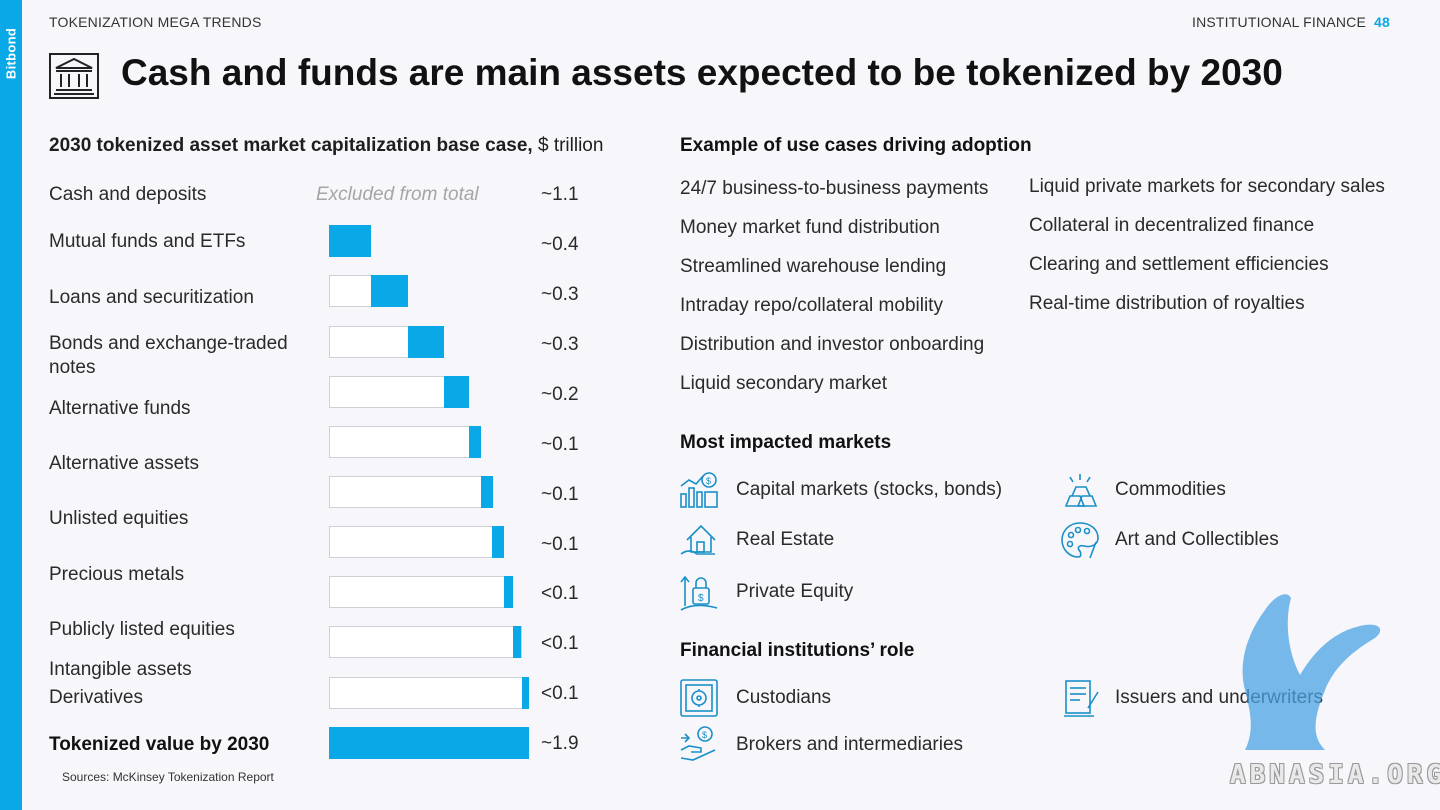  Describe the element at coordinates (698, 539) in the screenshot. I see `house-icon` at that location.